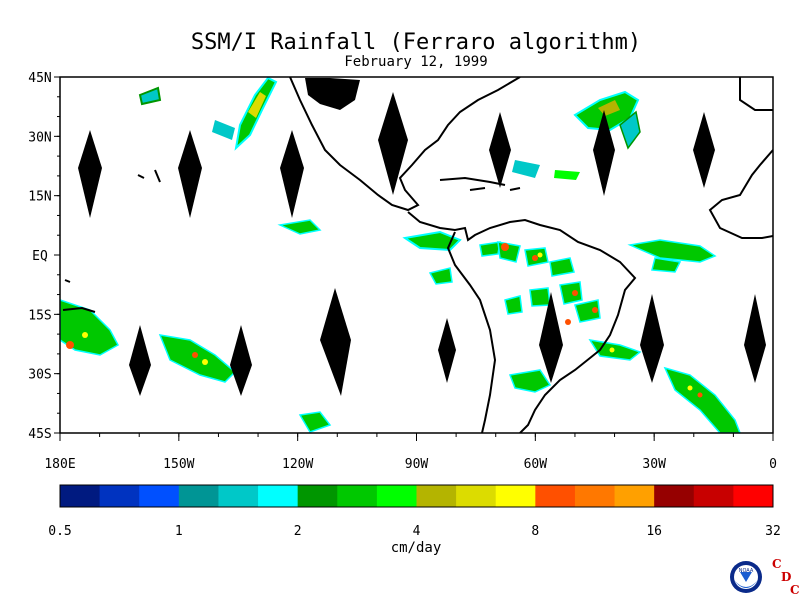 The image size is (800, 600). What do you see at coordinates (777, 564) in the screenshot?
I see `cdc-letter-c1: C` at bounding box center [777, 564].